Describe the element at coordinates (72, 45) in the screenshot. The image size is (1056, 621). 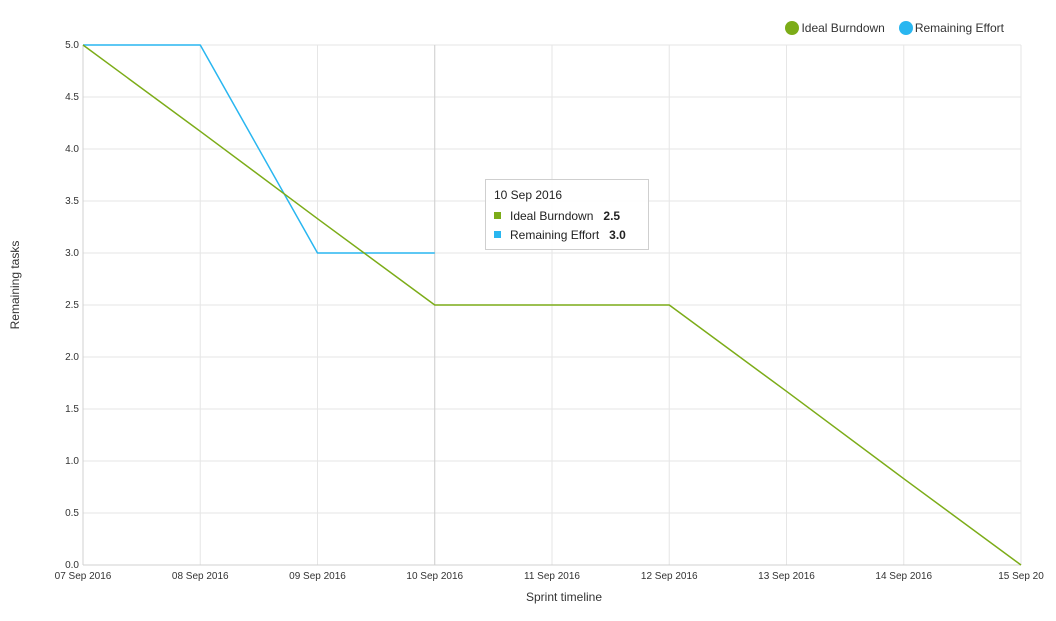
I see `y-tick-label: 5.0` at that location.